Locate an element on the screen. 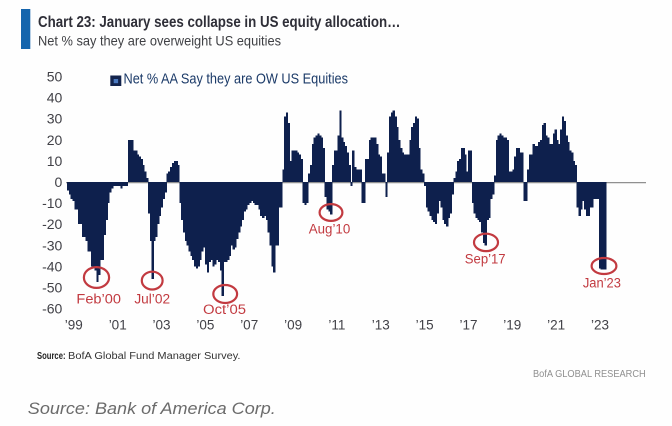 This screenshot has height=426, width=672. svg-text: -40 is located at coordinates (52, 266).